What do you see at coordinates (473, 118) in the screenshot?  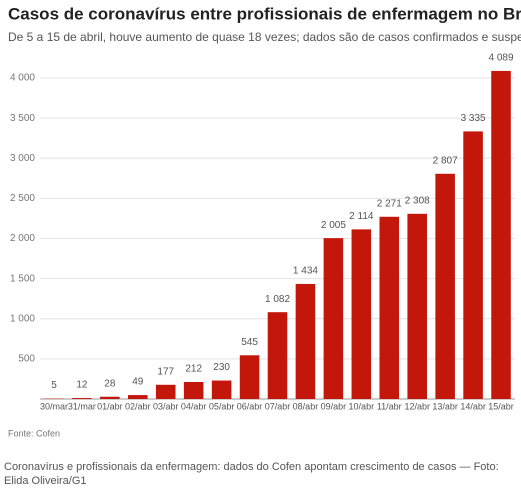 I see `value-label: 3 335` at bounding box center [473, 118].